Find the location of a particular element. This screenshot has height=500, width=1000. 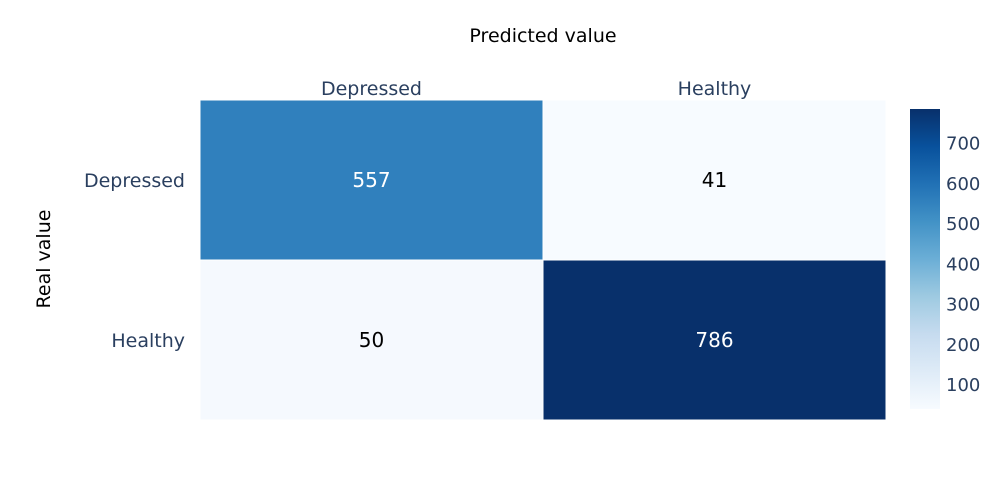

colorbar-tick-label: 500 is located at coordinates (963, 224).